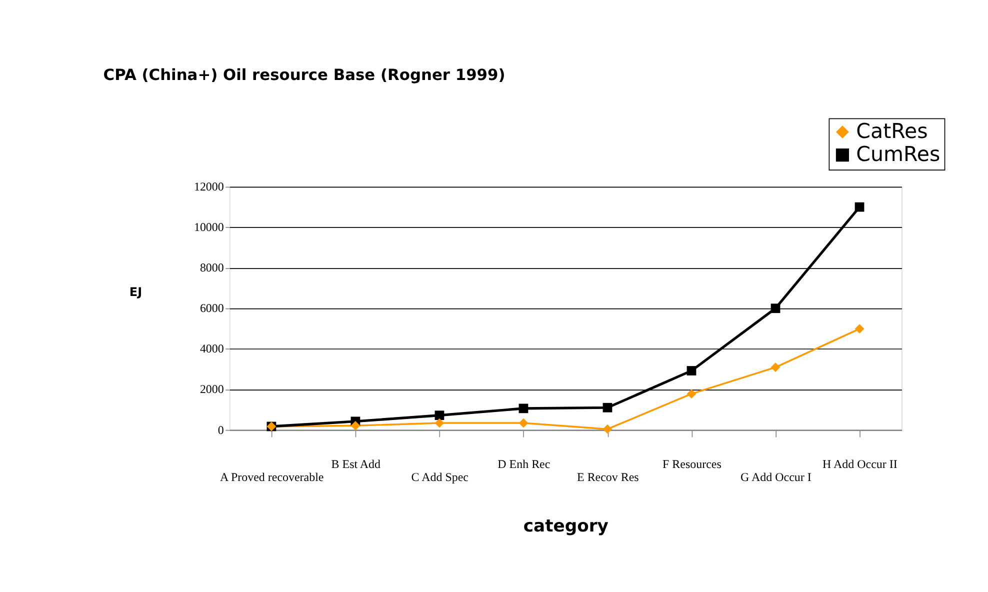 The height and width of the screenshot is (592, 988). Describe the element at coordinates (135, 291) in the screenshot. I see `y-axis-title: EJ` at that location.